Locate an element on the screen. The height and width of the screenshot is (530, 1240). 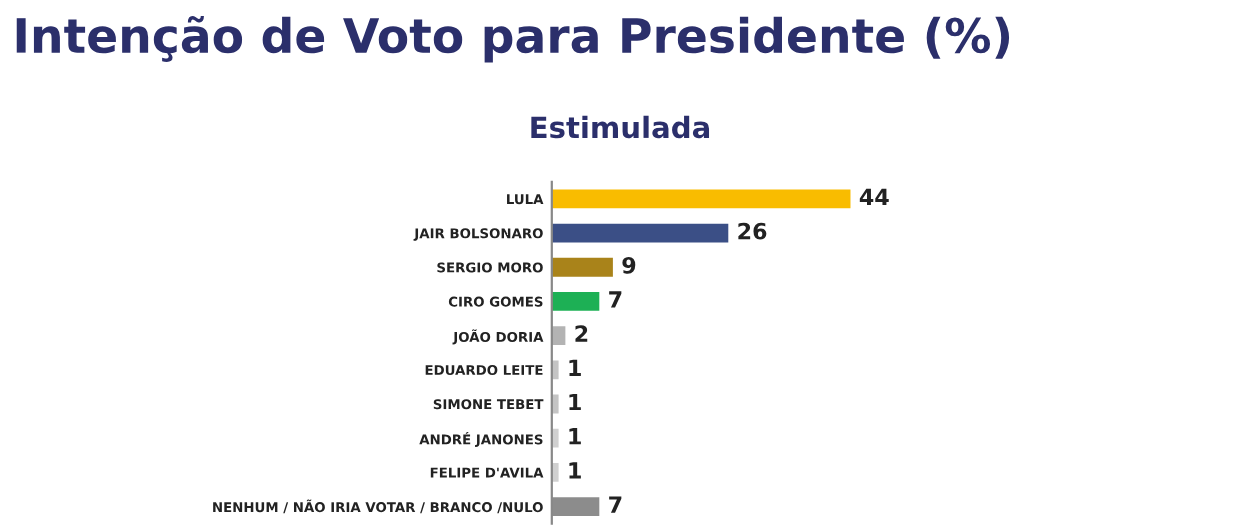
chart-title: Intenção de Voto para Presidente (%) is located at coordinates (513, 39).